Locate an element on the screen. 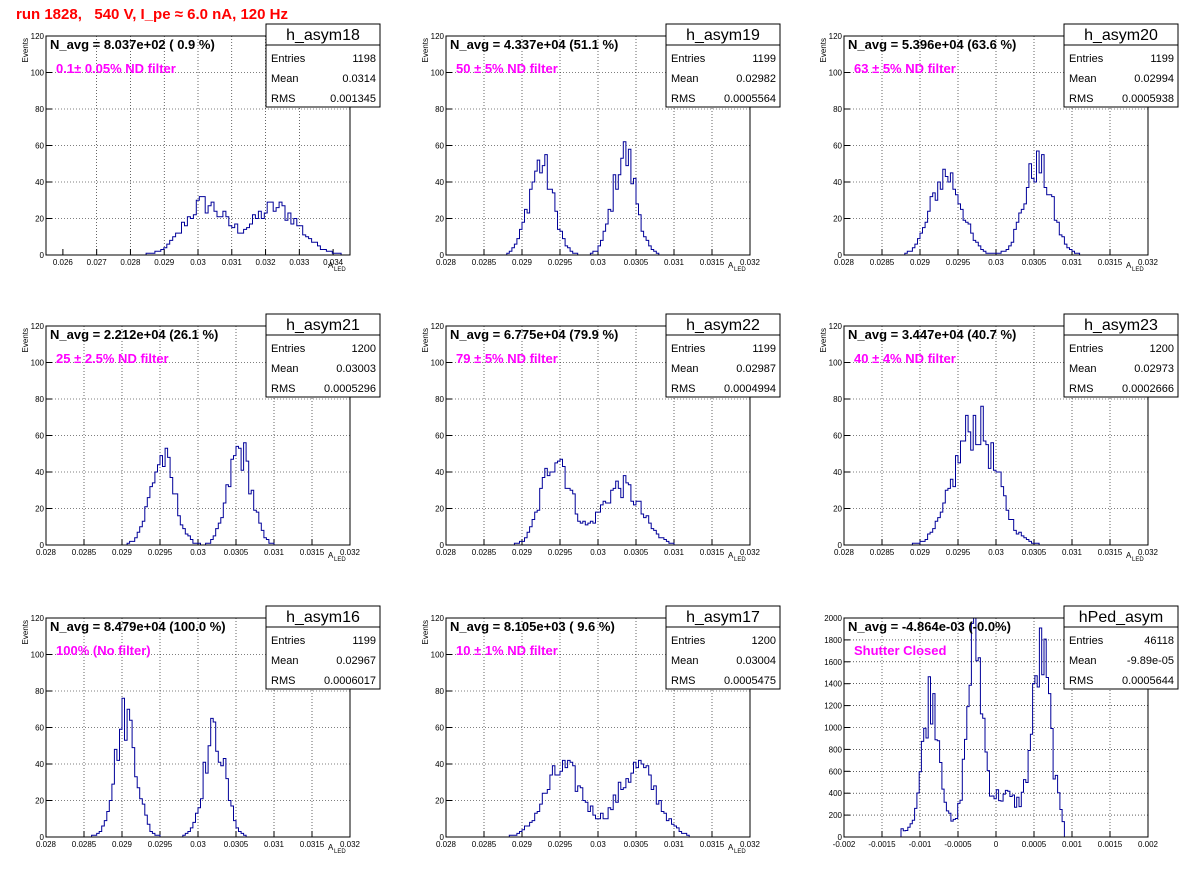  filter-annotation: 50 ± 5% ND filter is located at coordinates (507, 68).